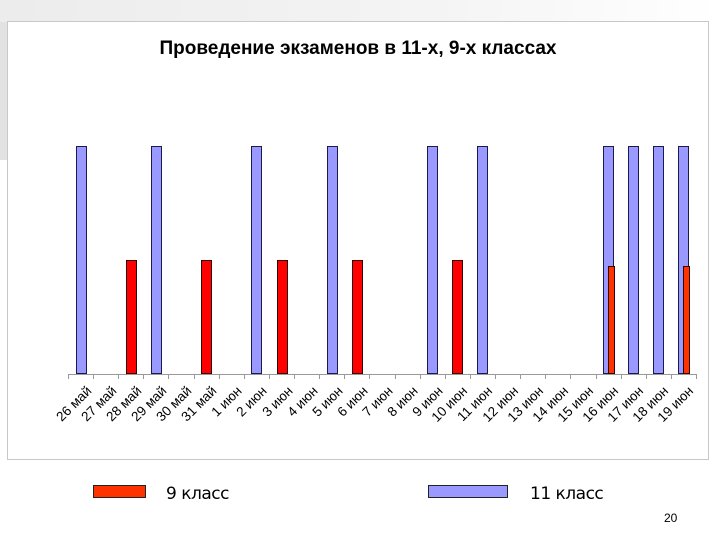  What do you see at coordinates (671, 518) in the screenshot?
I see `page-number: 20` at bounding box center [671, 518].